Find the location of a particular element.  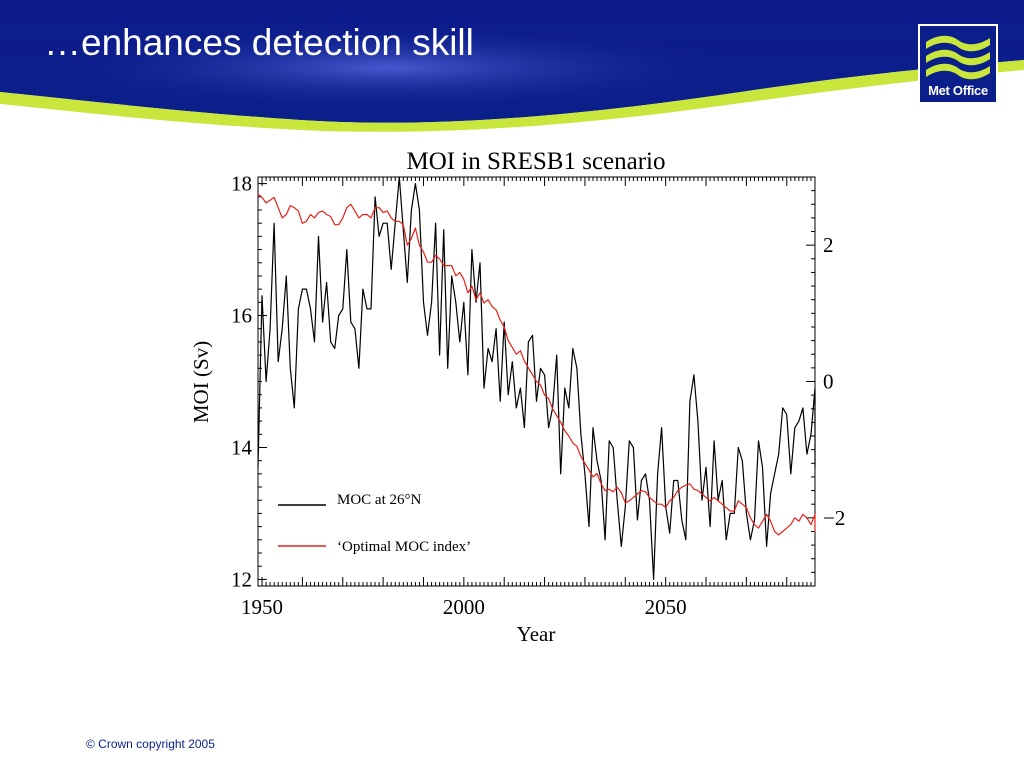

copyright-footer: © Crown copyright 2005 is located at coordinates (150, 744).